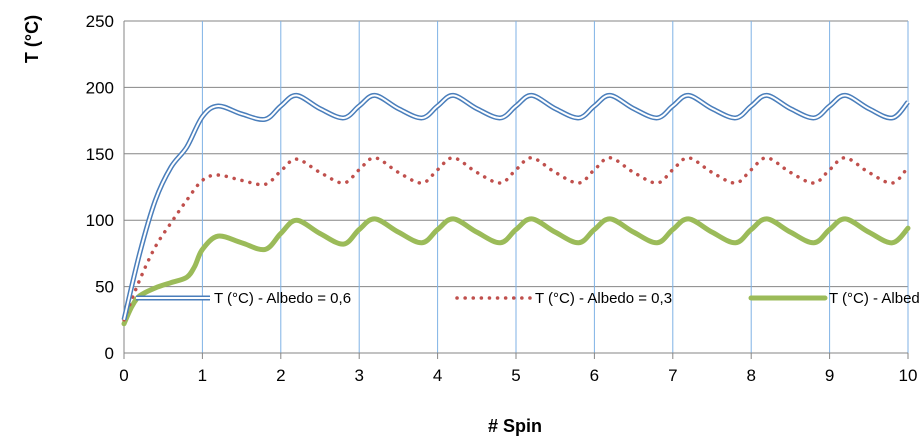 The image size is (920, 441). I want to click on x-axis-title: # Spin, so click(515, 426).